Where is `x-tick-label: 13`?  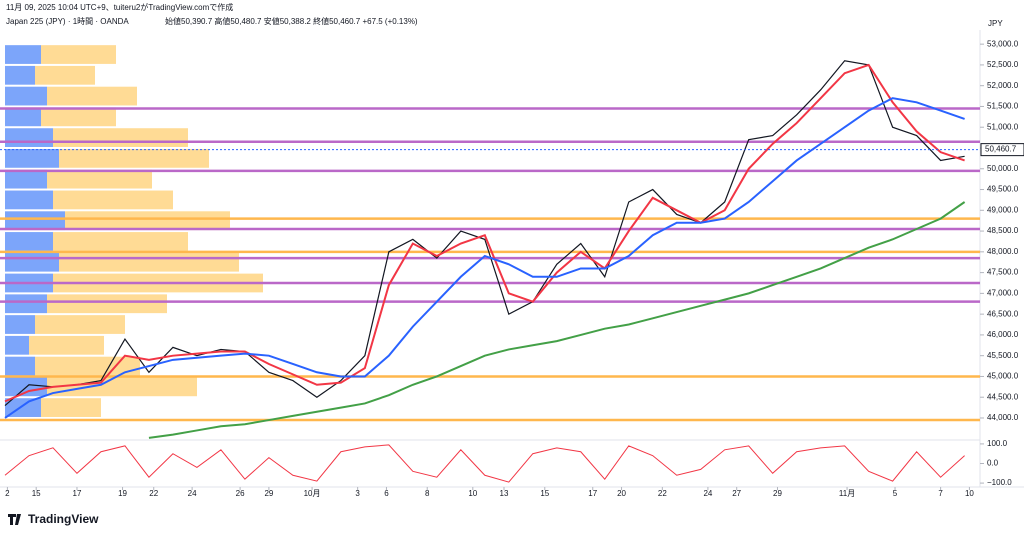 x-tick-label: 13 is located at coordinates (504, 493).